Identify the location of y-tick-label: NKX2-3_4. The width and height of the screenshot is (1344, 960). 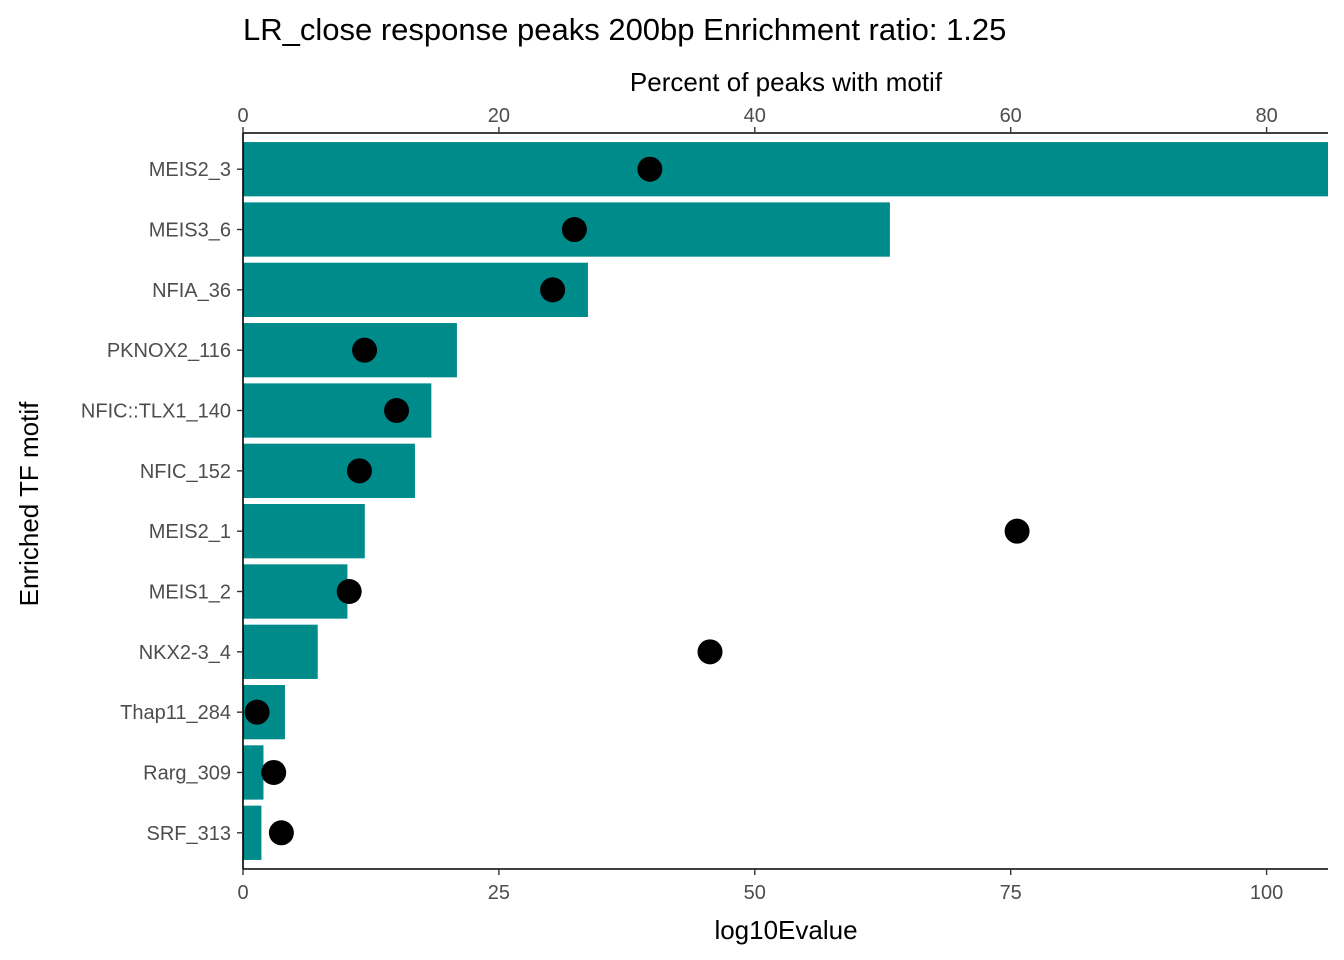
(185, 653).